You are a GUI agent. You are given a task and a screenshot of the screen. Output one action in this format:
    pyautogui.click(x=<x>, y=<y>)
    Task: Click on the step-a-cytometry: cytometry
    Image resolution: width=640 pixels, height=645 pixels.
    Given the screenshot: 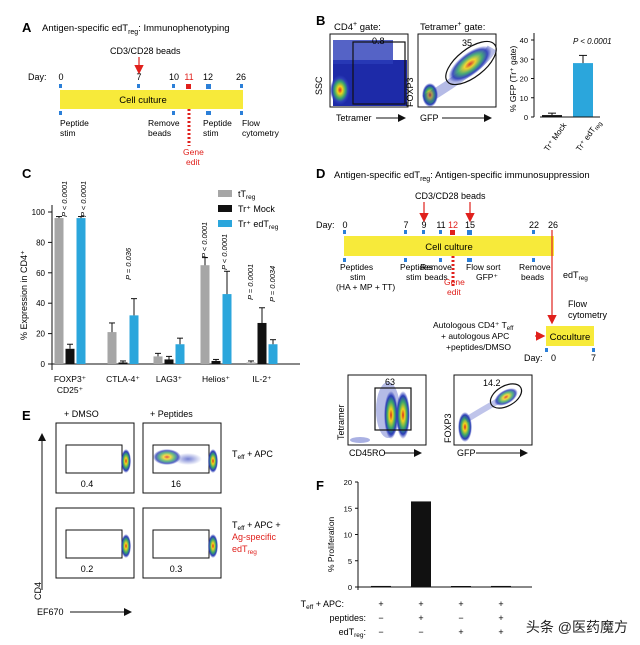 What is the action you would take?
    pyautogui.click(x=261, y=133)
    